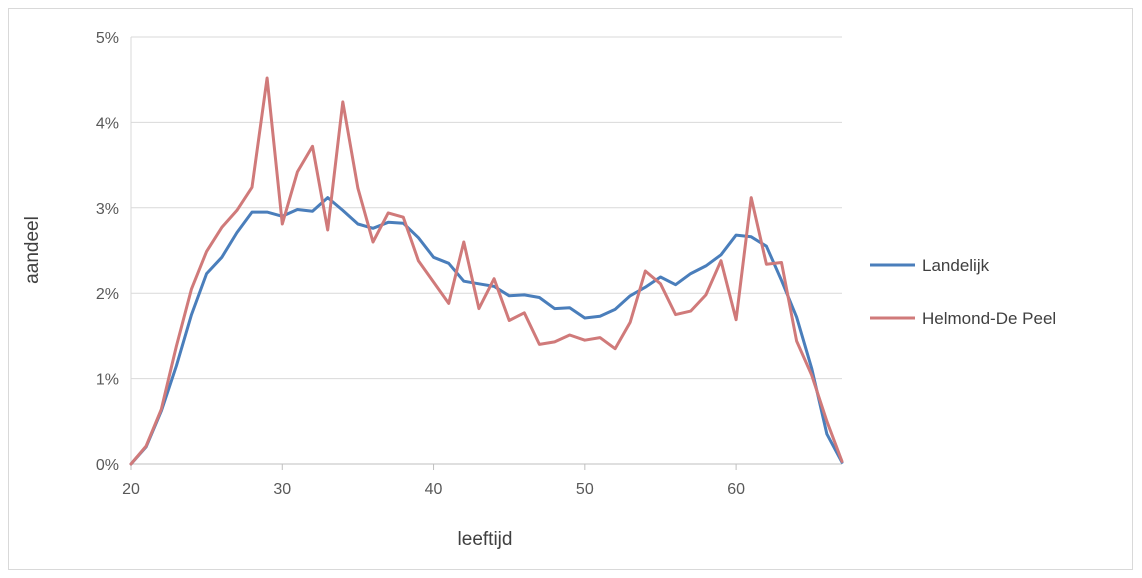 This screenshot has height=578, width=1142. What do you see at coordinates (107, 123) in the screenshot?
I see `y-tick-label: 4%` at bounding box center [107, 123].